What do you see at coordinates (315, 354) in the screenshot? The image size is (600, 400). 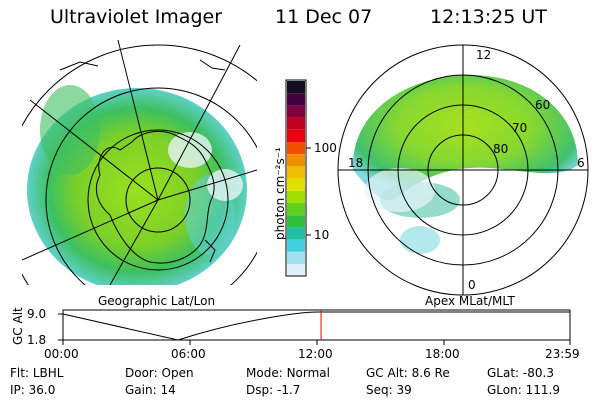 I see `time-tick-1200: 12:00` at bounding box center [315, 354].